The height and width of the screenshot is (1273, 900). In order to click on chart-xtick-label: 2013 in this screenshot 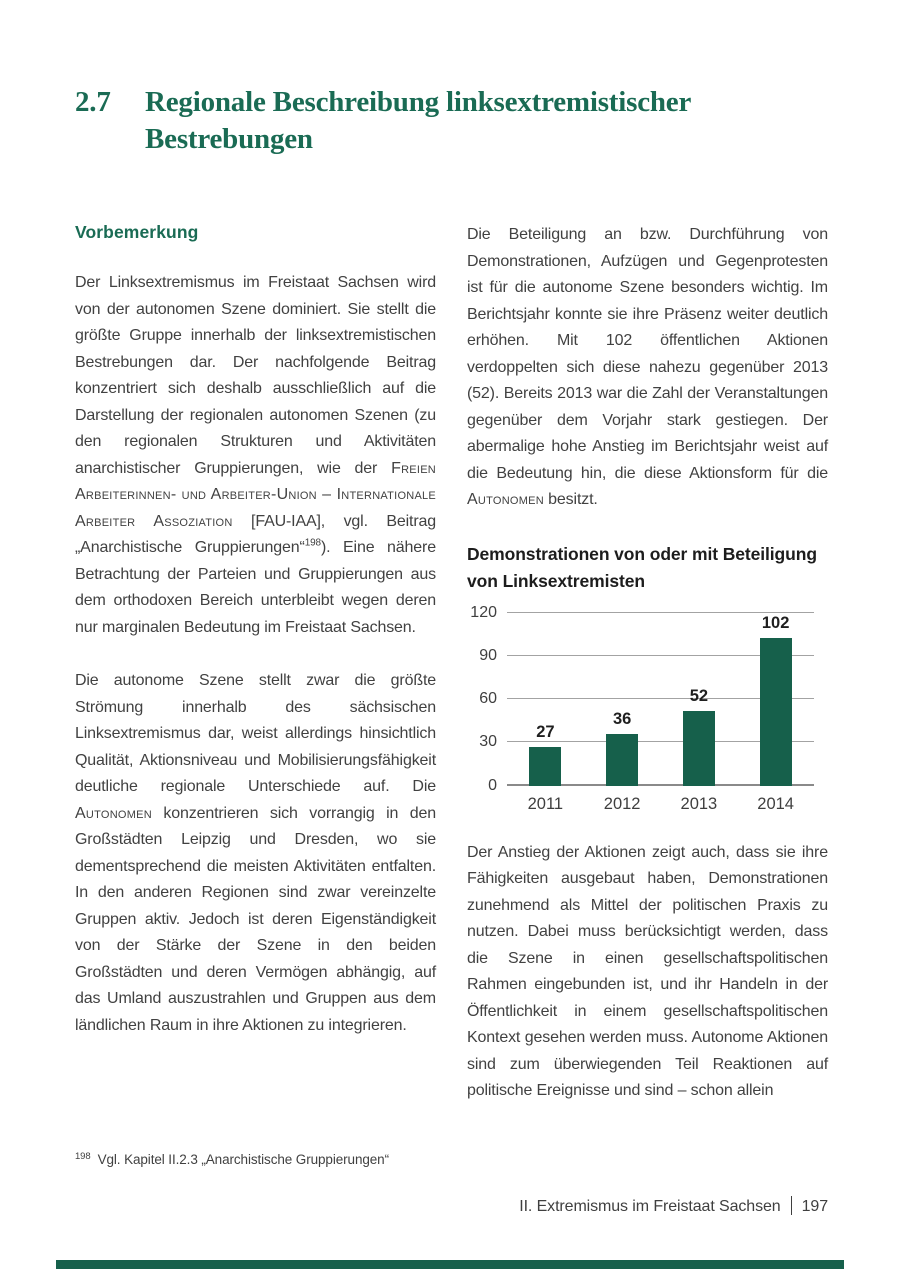, I will do `click(699, 803)`.